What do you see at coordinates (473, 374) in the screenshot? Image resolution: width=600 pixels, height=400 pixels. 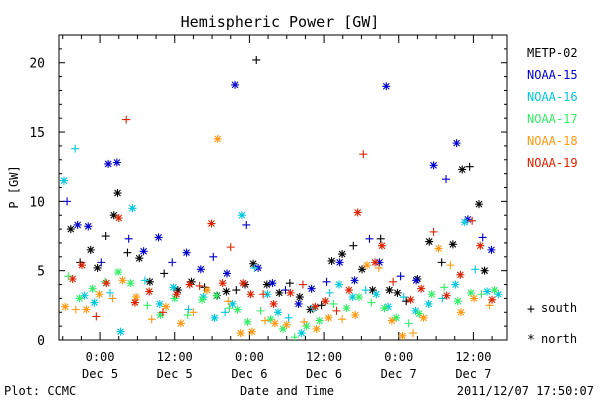 I see `x-tick-date-label: Dec 7` at bounding box center [473, 374].